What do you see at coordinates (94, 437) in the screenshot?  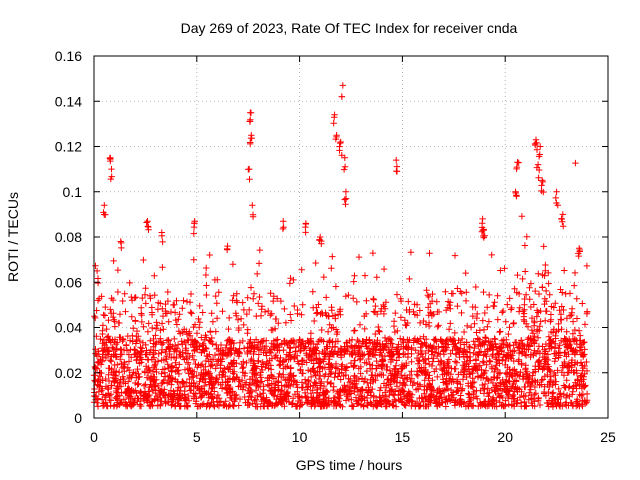 I see `x-tick-label: 0` at bounding box center [94, 437].